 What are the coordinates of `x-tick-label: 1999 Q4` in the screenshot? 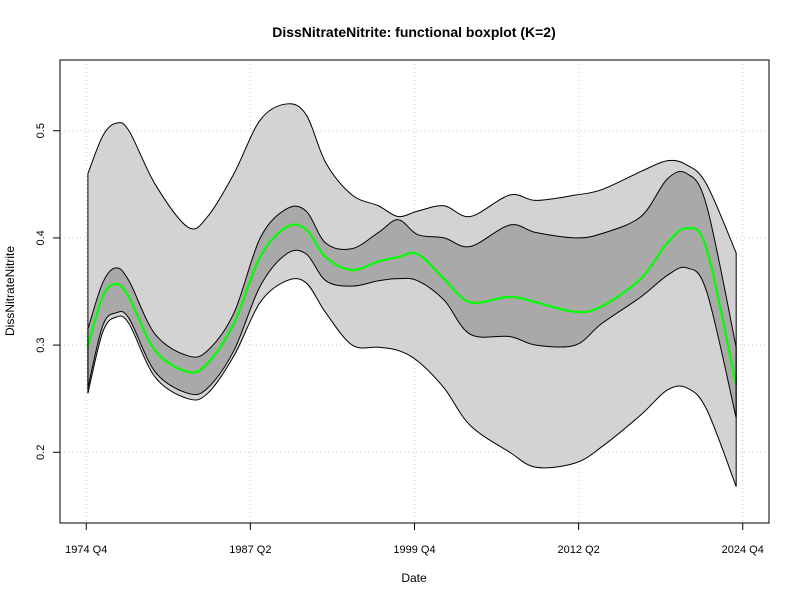 It's located at (414, 550).